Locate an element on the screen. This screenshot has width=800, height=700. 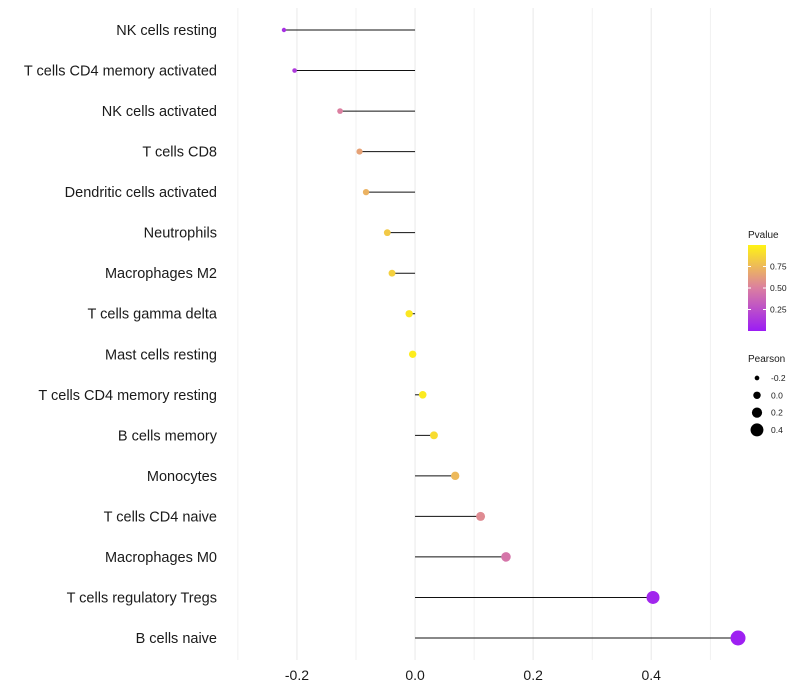
x-axis-ticks: -0.2 0.0 0.2 0.4 is located at coordinates (473, 675).